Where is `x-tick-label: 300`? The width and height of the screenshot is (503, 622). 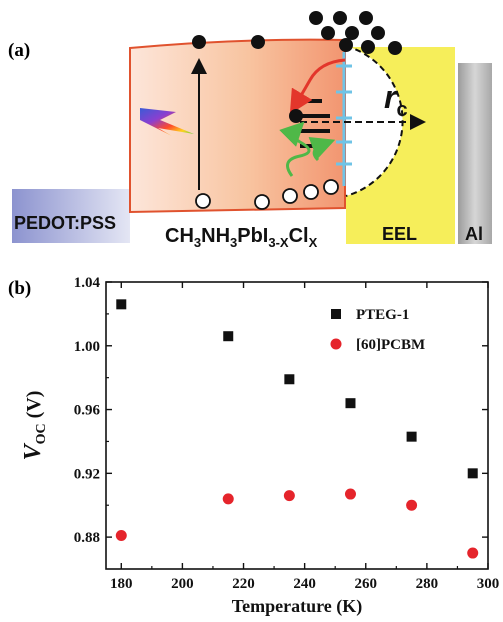 x-tick-label: 300 is located at coordinates (488, 584).